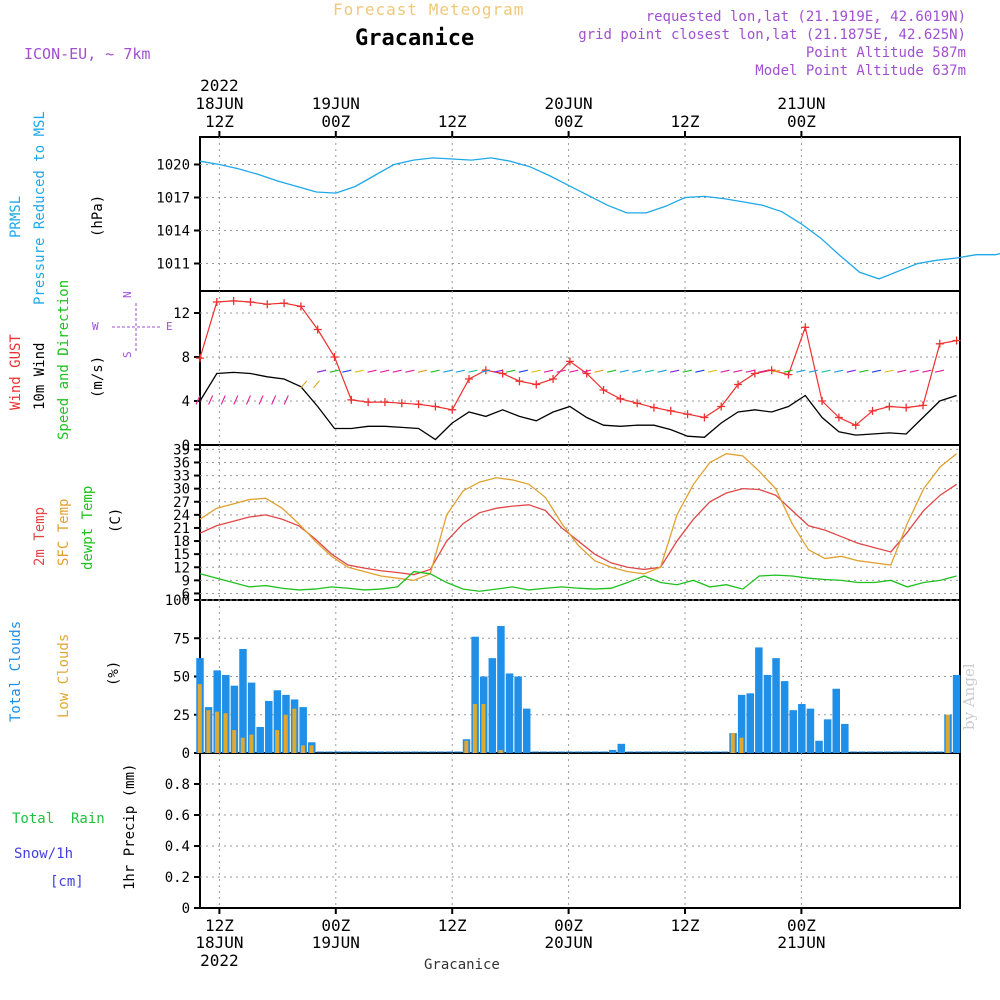  What do you see at coordinates (127, 354) in the screenshot?
I see `compass-s: S` at bounding box center [127, 354].